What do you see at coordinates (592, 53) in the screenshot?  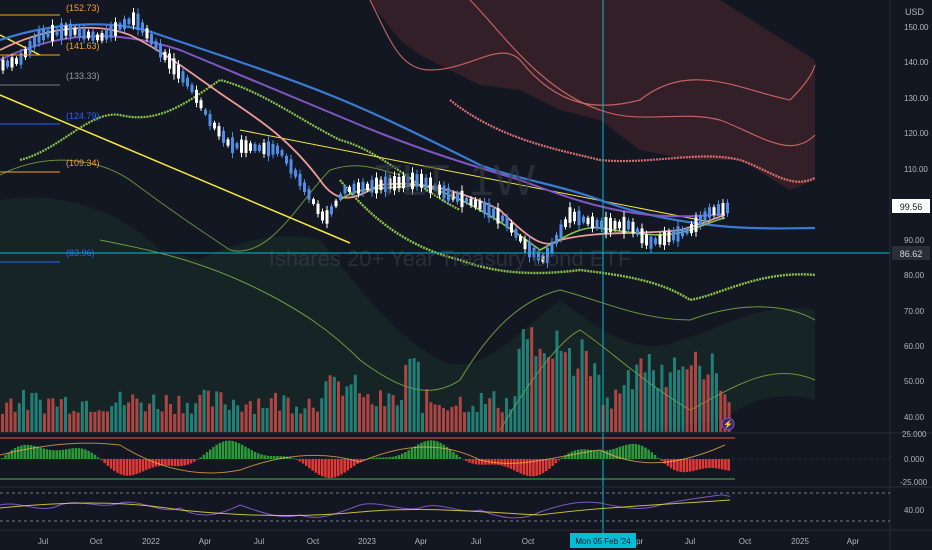 I see `upper-band-line-outer` at bounding box center [592, 53].